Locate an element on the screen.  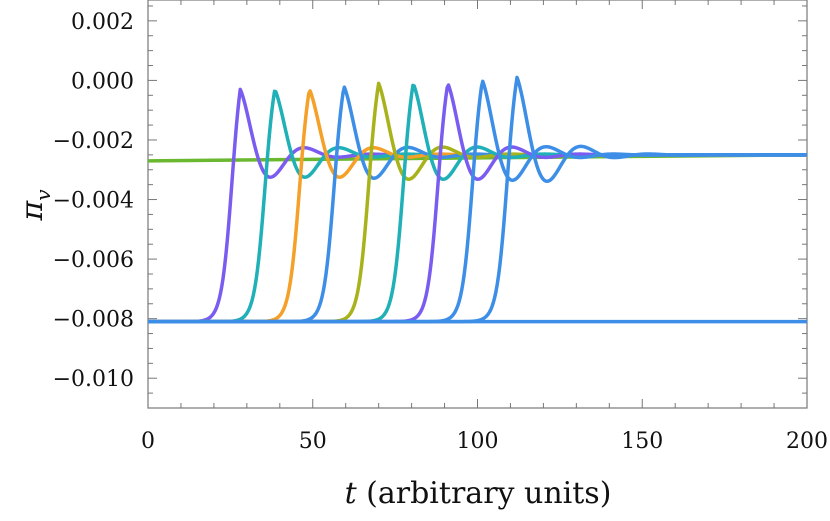
x-tick-label: 150 is located at coordinates (642, 441).